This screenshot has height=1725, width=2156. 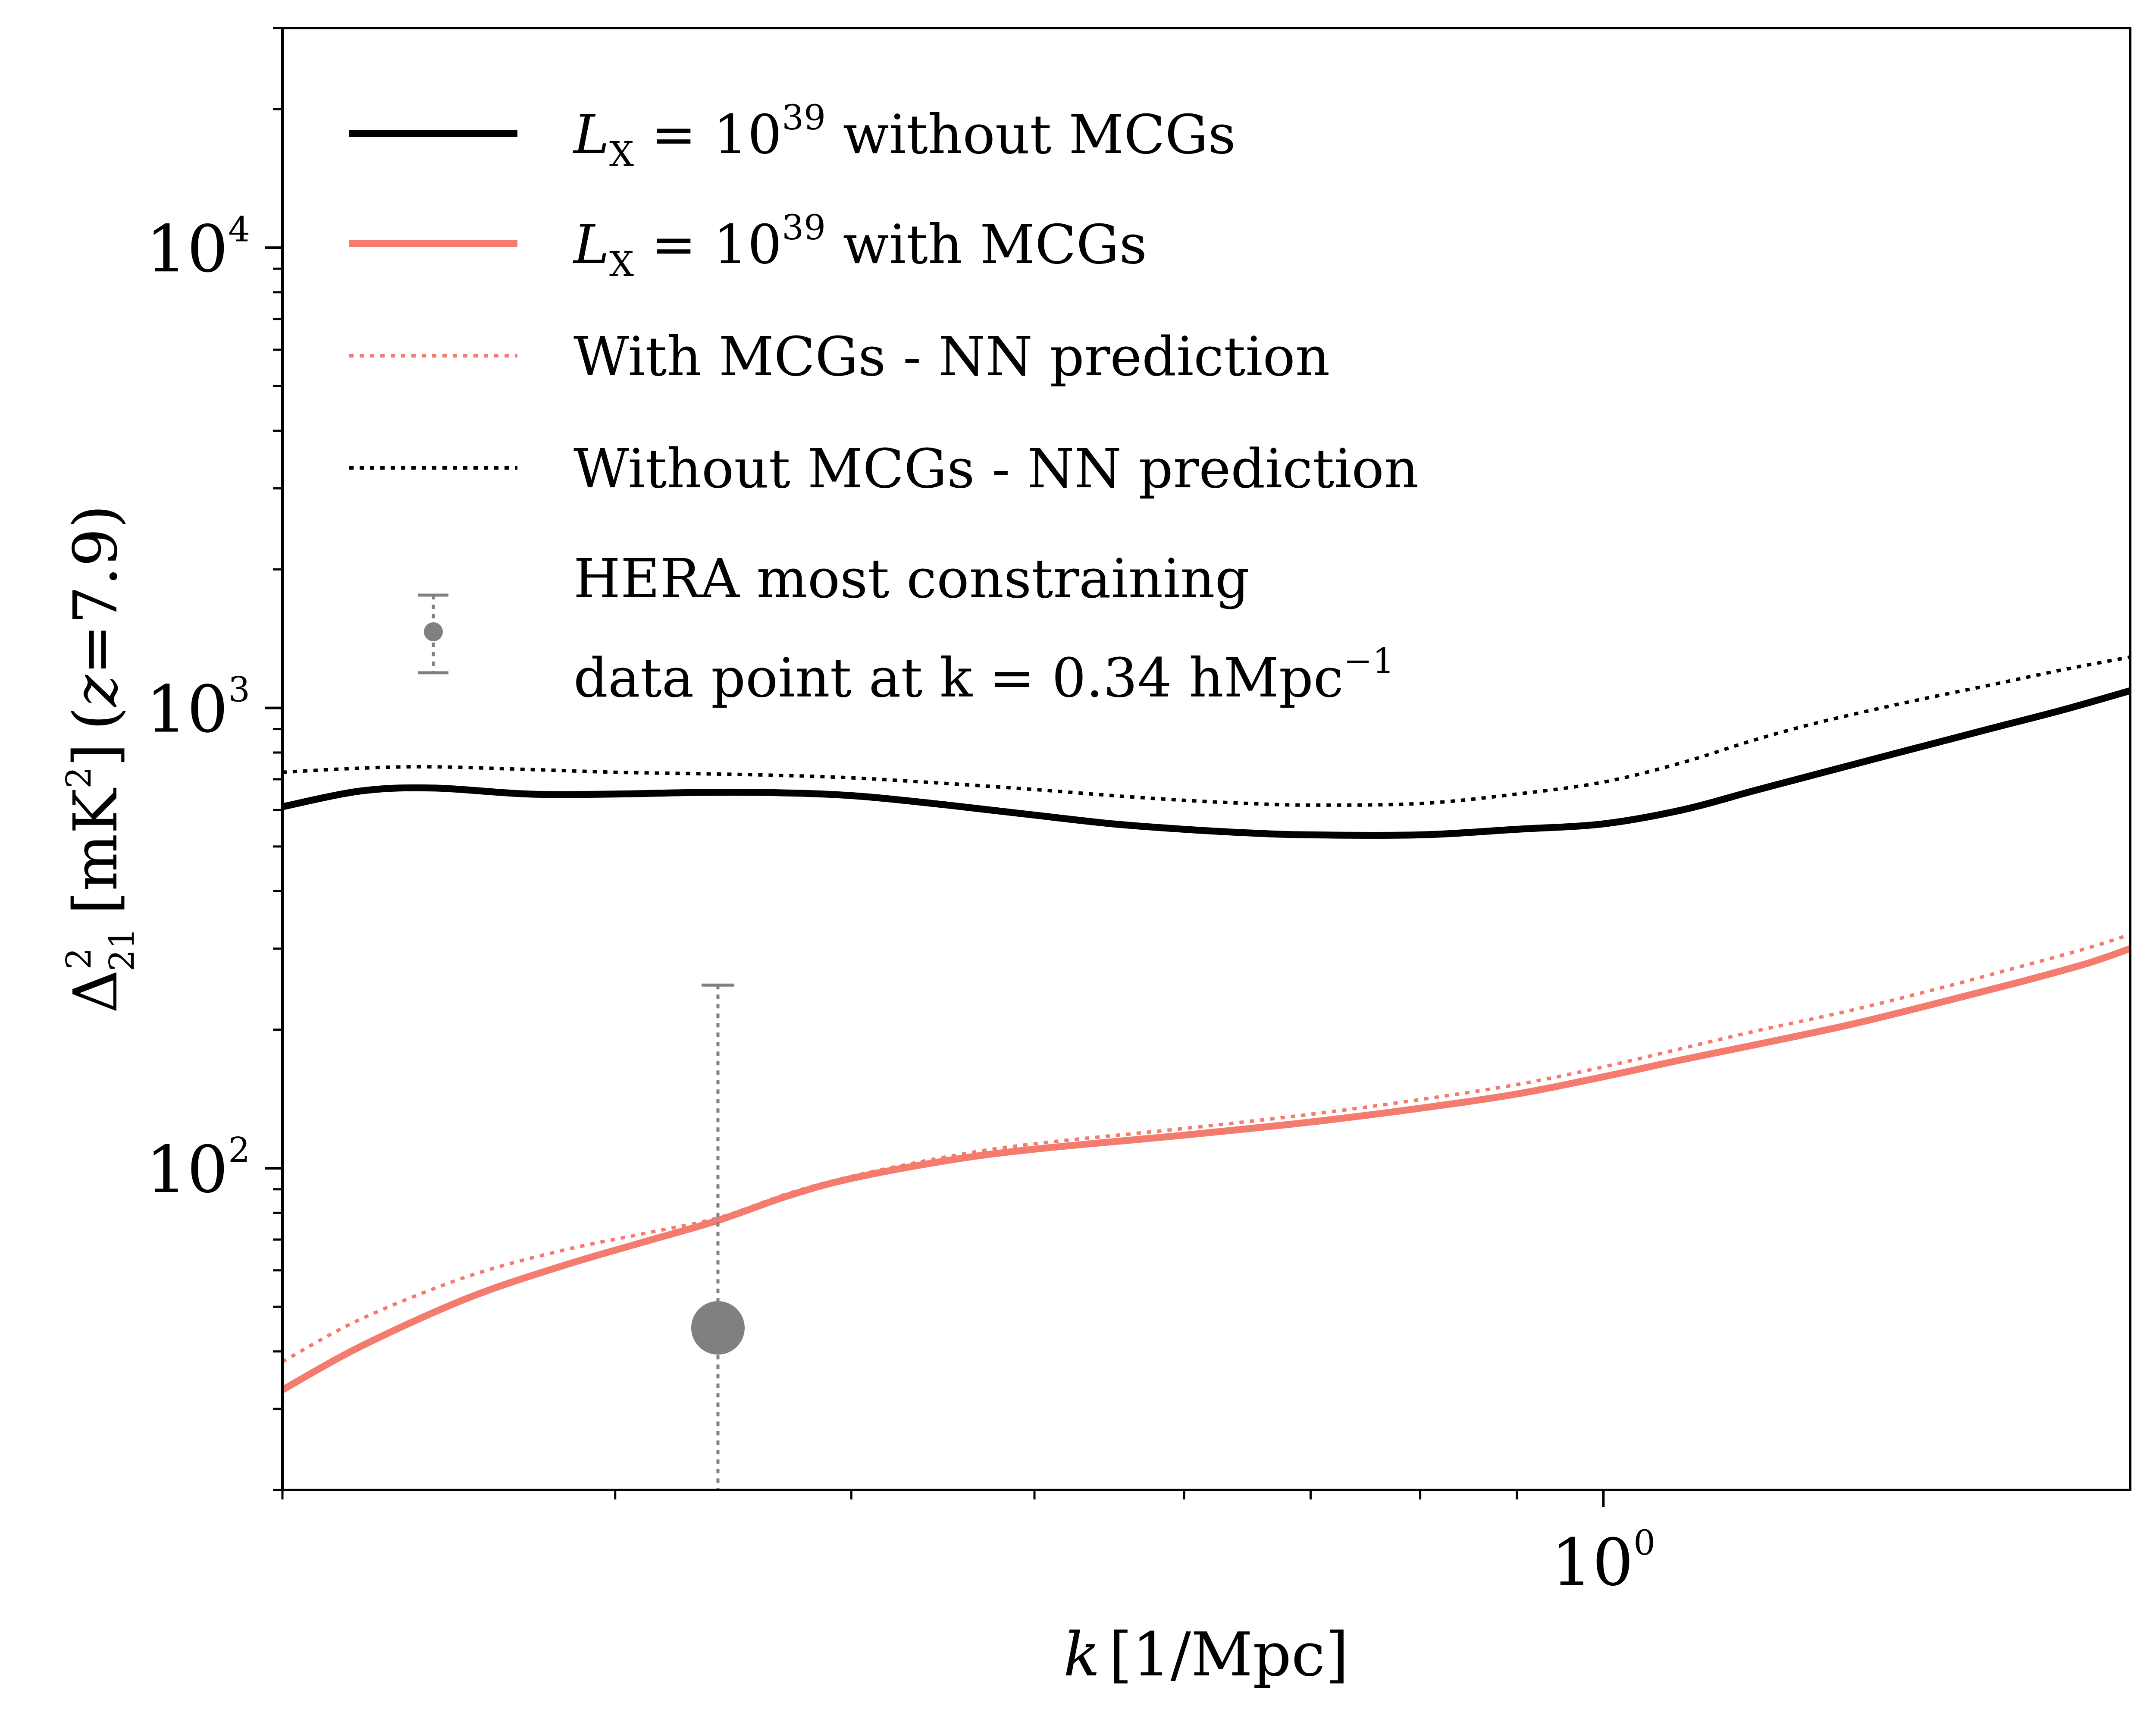 What do you see at coordinates (1206, 763) in the screenshot?
I see `series-without-mcgs` at bounding box center [1206, 763].